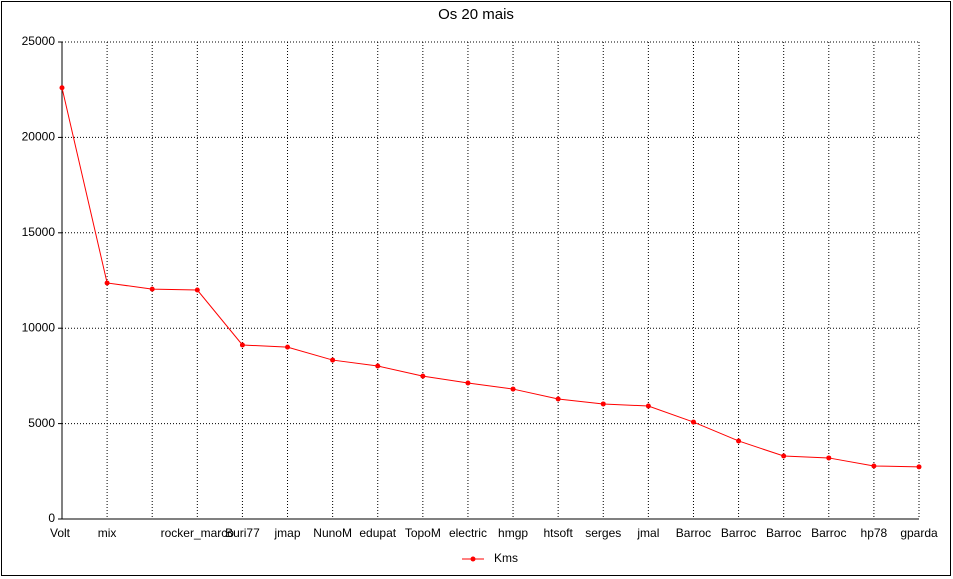 The height and width of the screenshot is (579, 953). What do you see at coordinates (473, 559) in the screenshot?
I see `legend-marker` at bounding box center [473, 559].